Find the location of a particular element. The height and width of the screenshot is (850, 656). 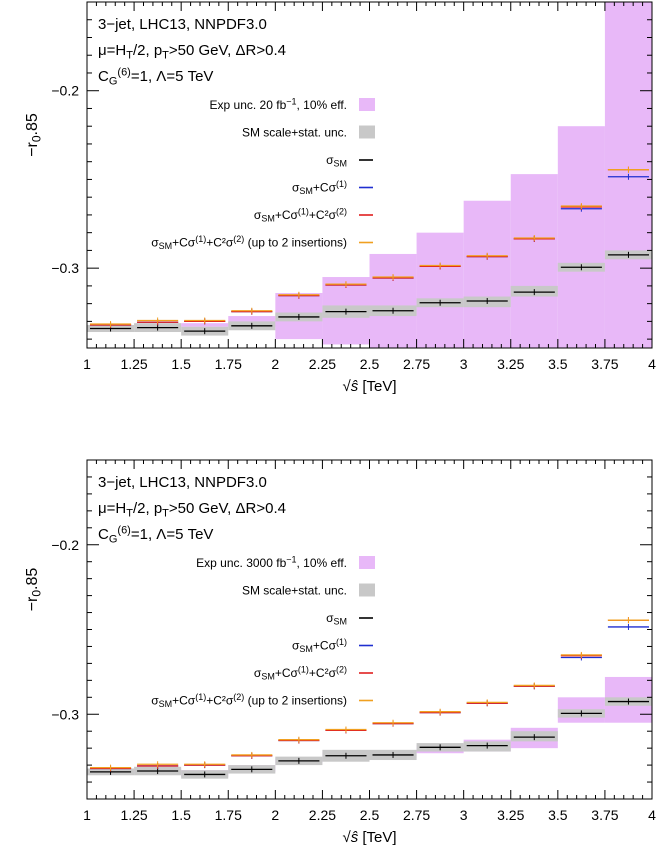

legend-label-0: Exp unc. 20 fb−1, 10% eff. is located at coordinates (278, 104).